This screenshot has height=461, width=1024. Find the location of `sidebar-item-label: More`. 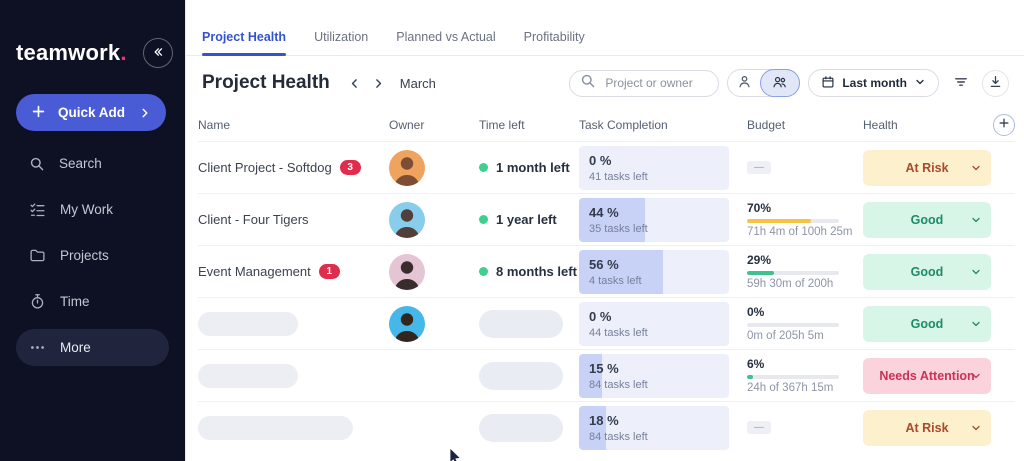

sidebar-item-label: More is located at coordinates (75, 347).